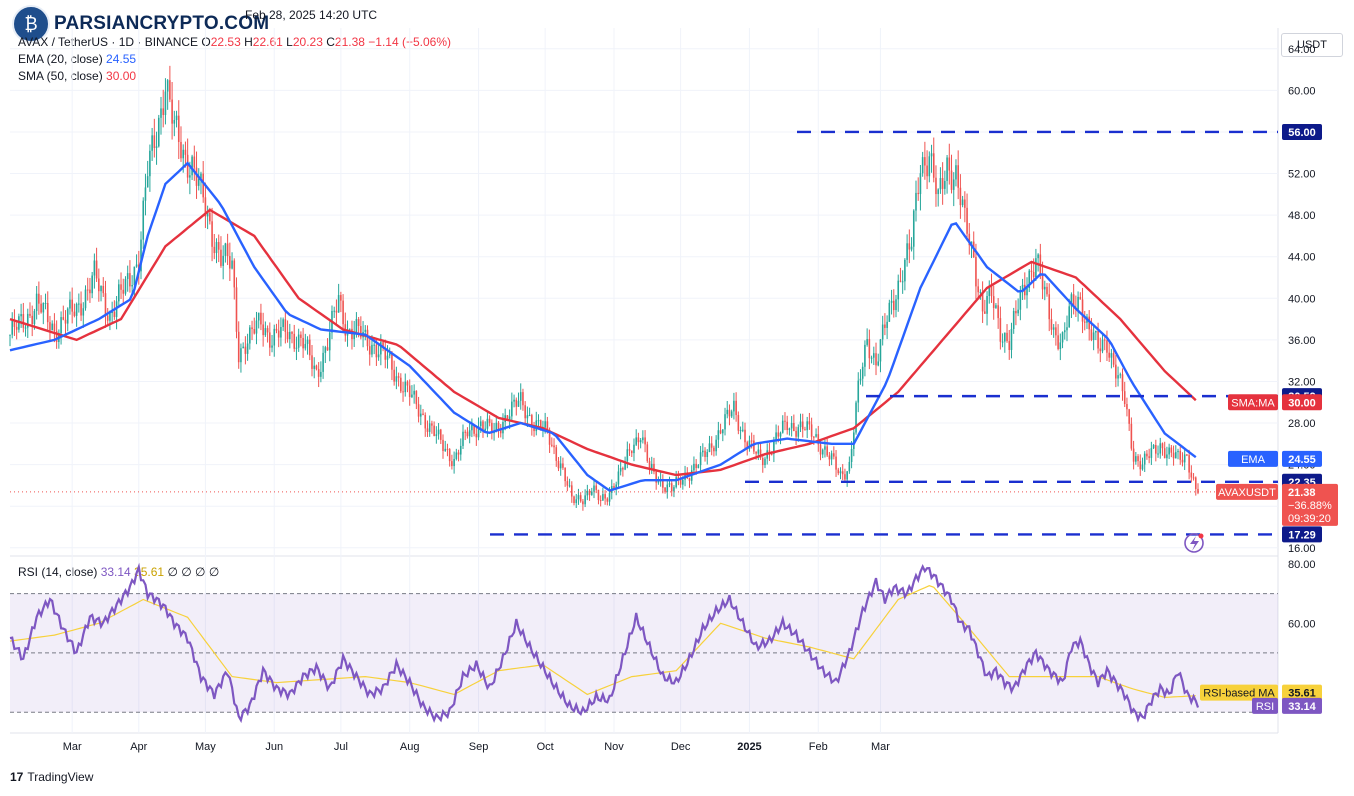 The image size is (1354, 796). Describe the element at coordinates (51, 777) in the screenshot. I see `tradingview-brand: 17 TradingView` at that location.